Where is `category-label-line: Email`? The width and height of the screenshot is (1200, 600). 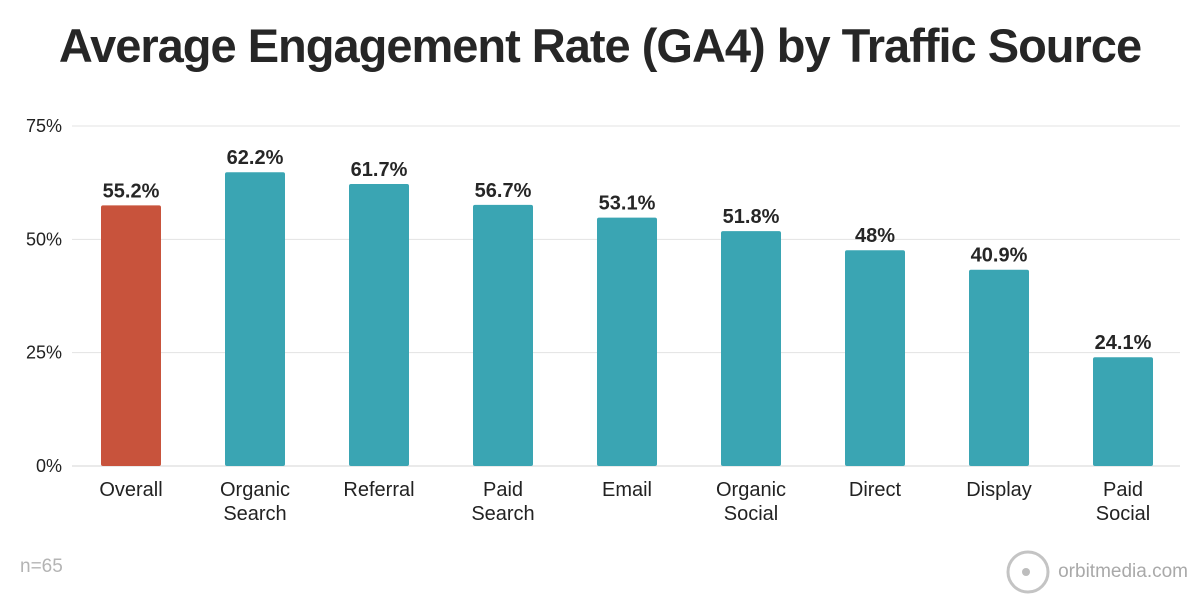 category-label-line: Email is located at coordinates (627, 490).